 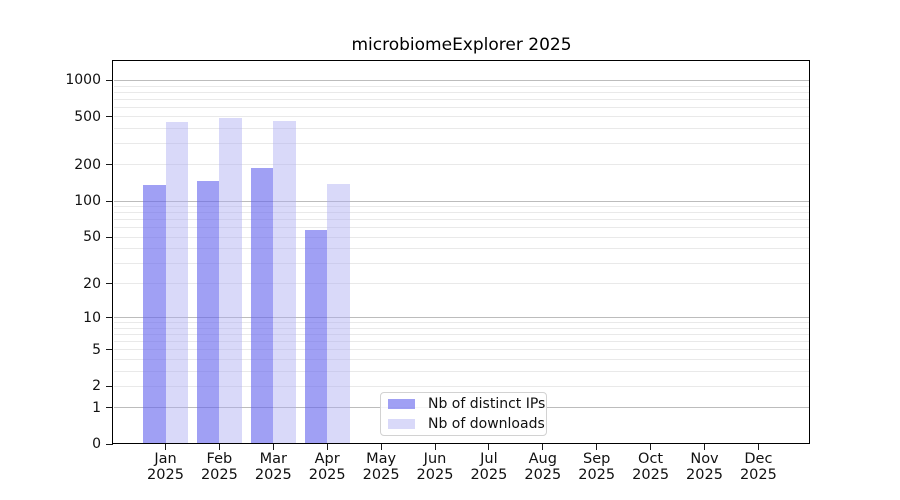 I want to click on x-tick-label: Dec 2025, so click(x=758, y=467).